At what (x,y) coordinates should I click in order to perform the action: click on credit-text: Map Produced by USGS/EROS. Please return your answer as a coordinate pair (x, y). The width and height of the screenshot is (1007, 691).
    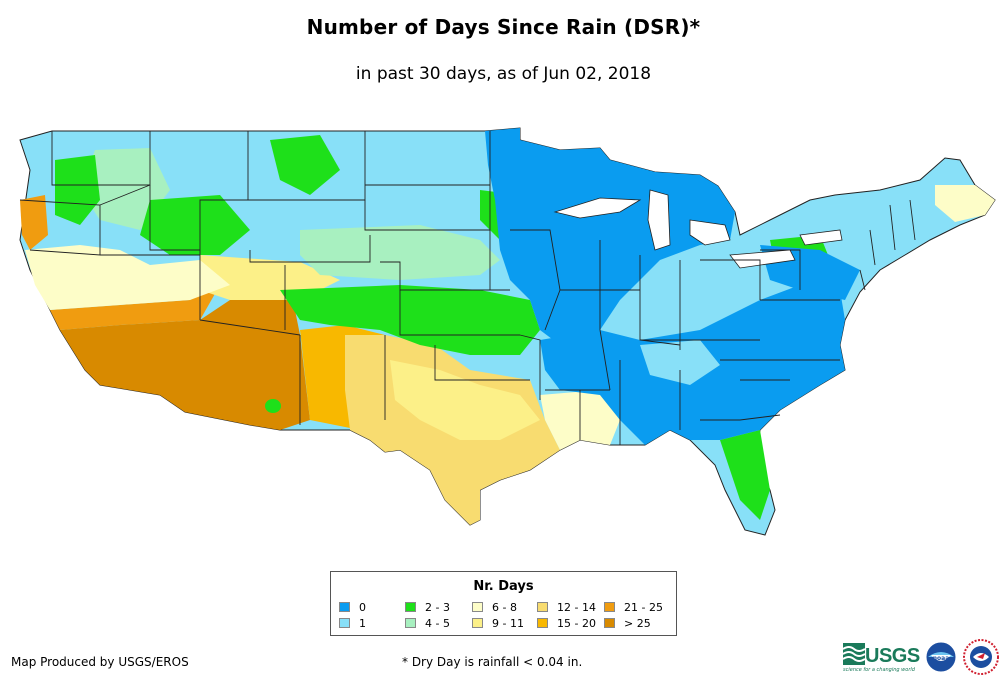
    Looking at the image, I should click on (100, 662).